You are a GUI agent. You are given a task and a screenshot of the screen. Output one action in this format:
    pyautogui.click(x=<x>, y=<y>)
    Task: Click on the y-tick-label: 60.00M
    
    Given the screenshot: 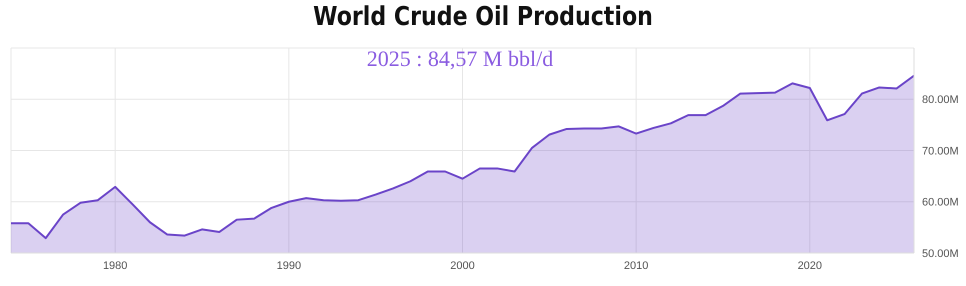 What is the action you would take?
    pyautogui.click(x=940, y=202)
    